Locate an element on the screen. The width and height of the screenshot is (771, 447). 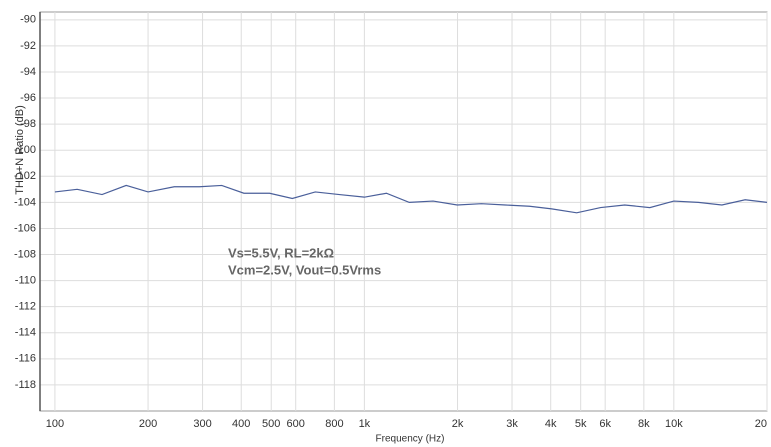
x-tick-label: 10k is located at coordinates (674, 424).